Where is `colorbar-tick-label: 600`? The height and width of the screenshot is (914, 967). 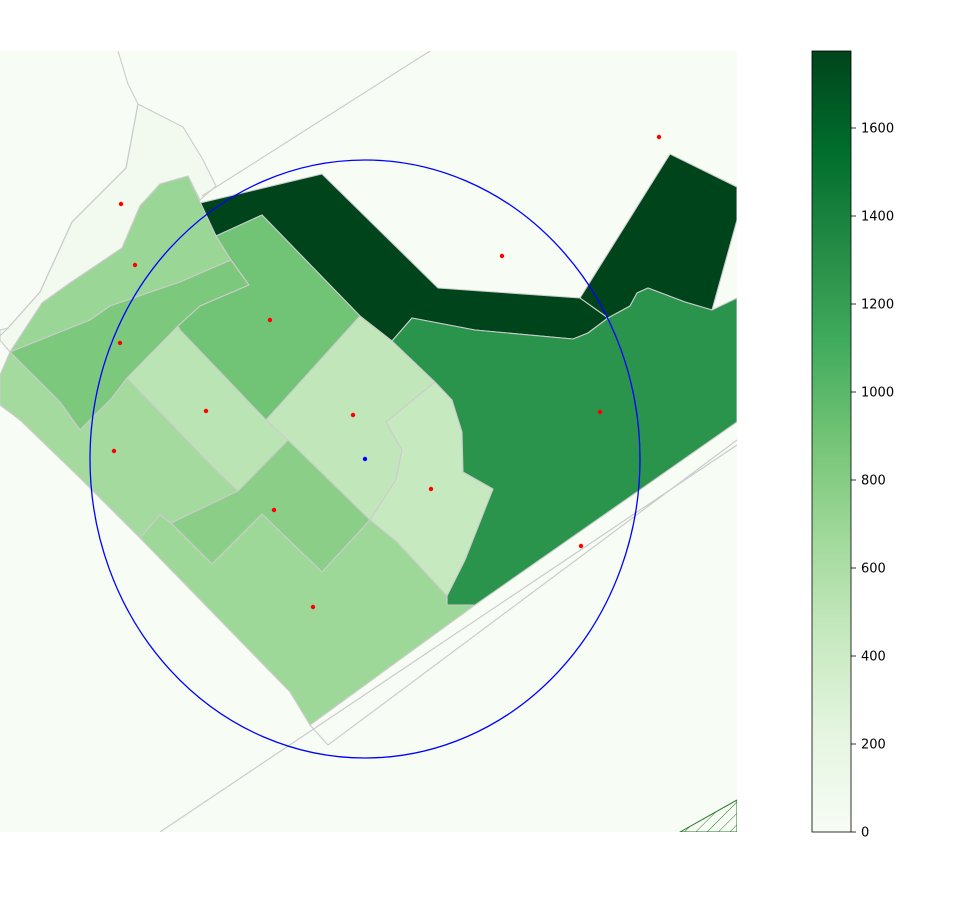
colorbar-tick-label: 600 is located at coordinates (873, 569).